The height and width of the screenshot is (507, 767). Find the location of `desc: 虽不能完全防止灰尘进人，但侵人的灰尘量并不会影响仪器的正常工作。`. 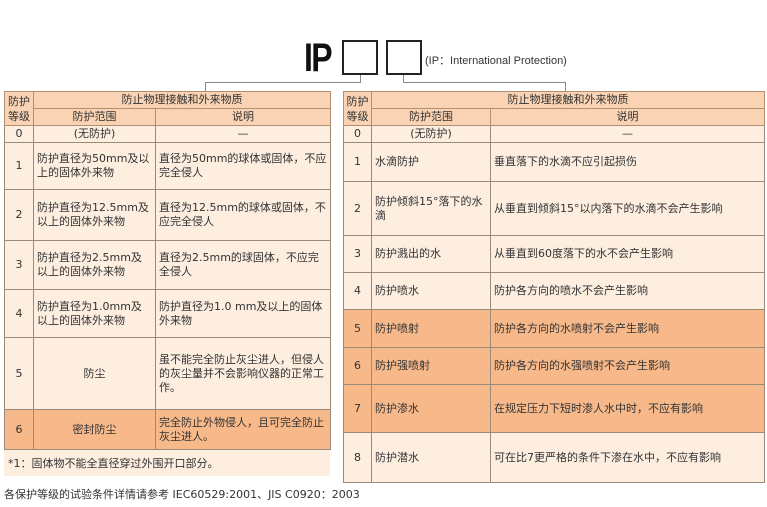

desc: 虽不能完全防止灰尘进人，但侵人的灰尘量并不会影响仪器的正常工作。 is located at coordinates (243, 373).